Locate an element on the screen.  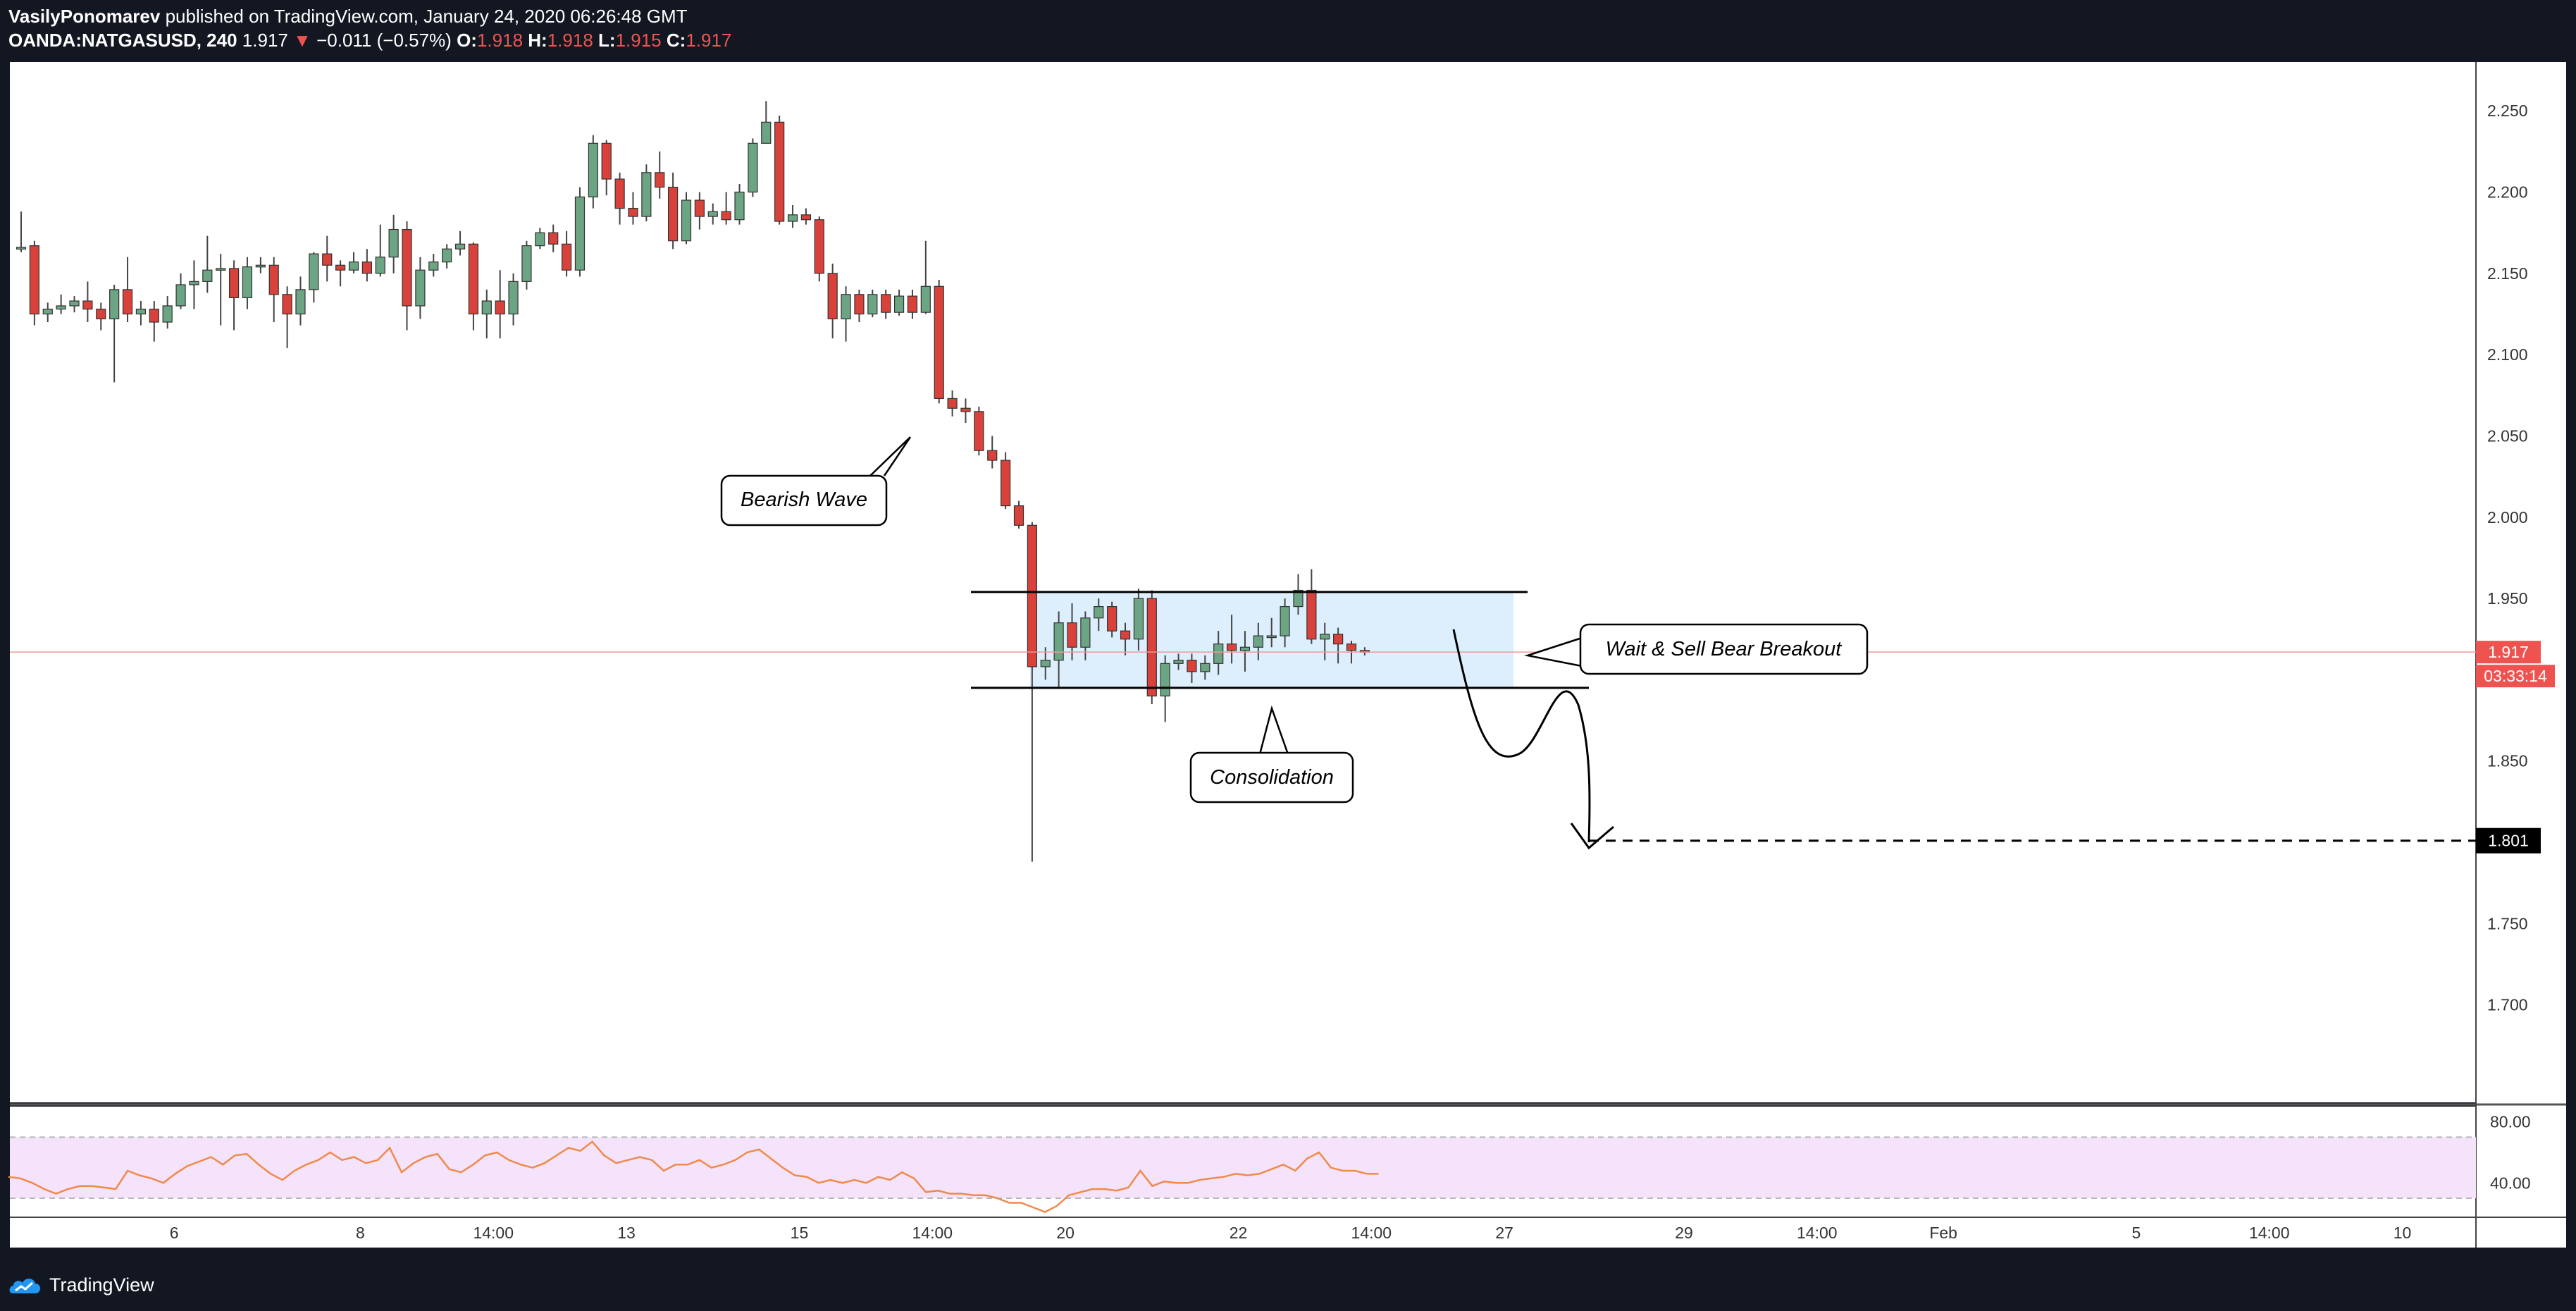
symbol-name: OANDA:NATGASUSD, 240 is located at coordinates (122, 40).